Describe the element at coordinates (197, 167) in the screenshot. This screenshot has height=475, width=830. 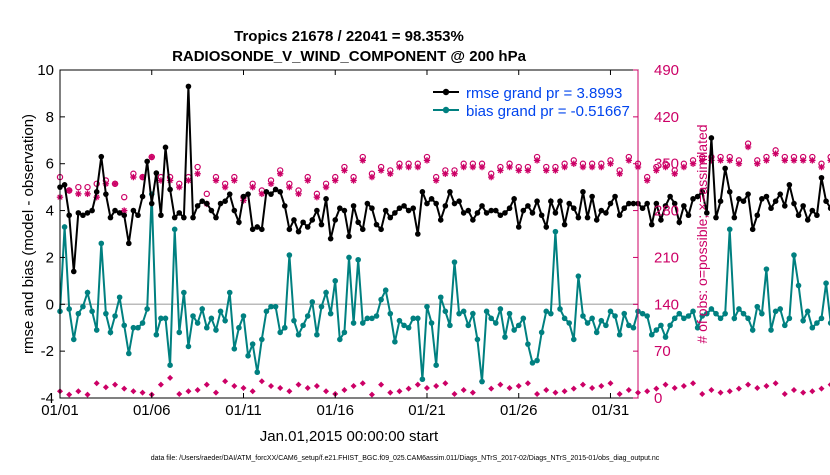
I see `obs-possible-point` at that location.